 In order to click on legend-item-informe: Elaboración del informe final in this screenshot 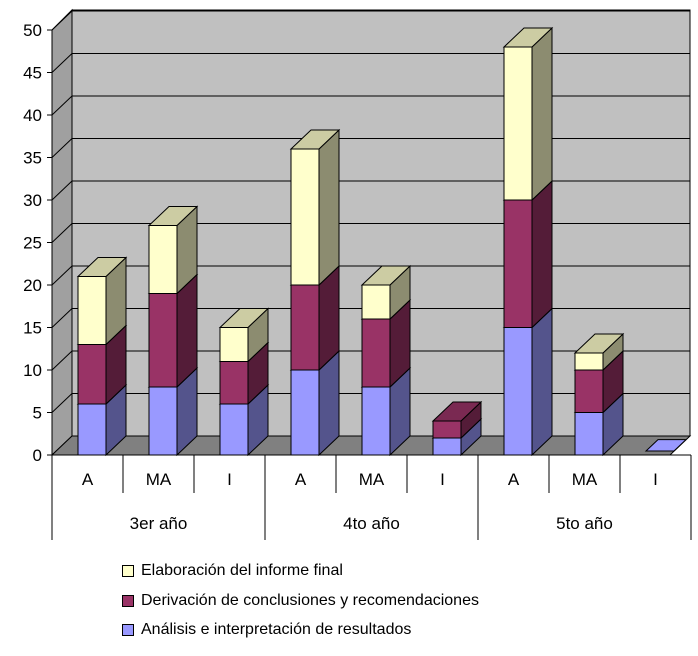, I will do `click(300, 571)`.